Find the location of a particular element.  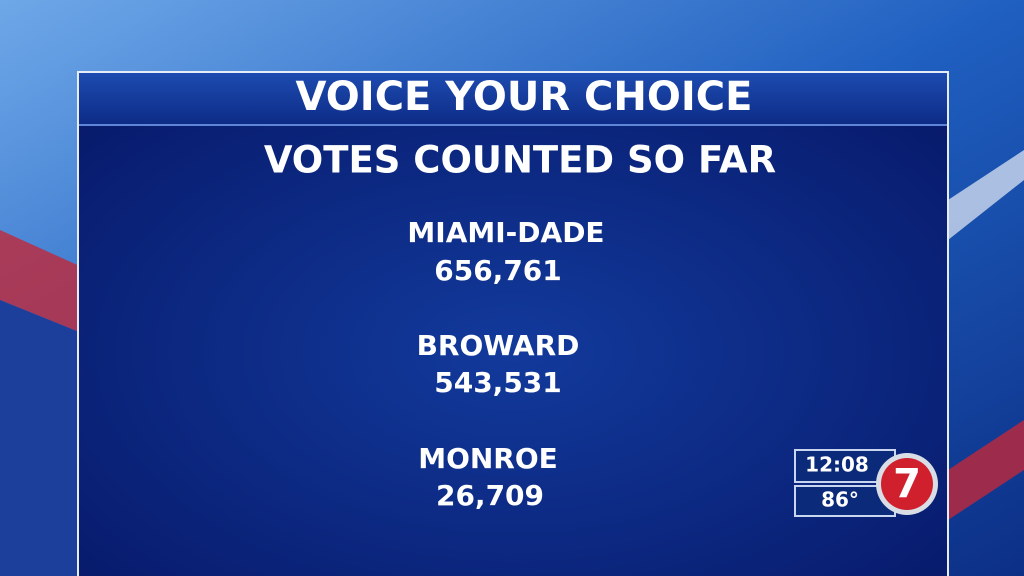

county-name: MONROE is located at coordinates (488, 458).